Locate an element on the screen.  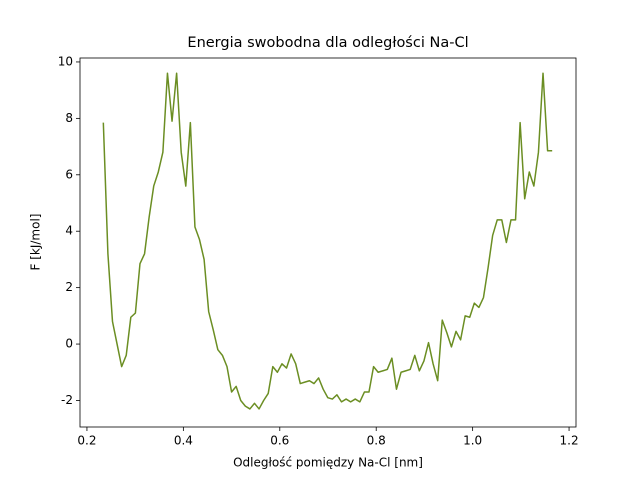
x-tick-label: 0.6 is located at coordinates (279, 441).